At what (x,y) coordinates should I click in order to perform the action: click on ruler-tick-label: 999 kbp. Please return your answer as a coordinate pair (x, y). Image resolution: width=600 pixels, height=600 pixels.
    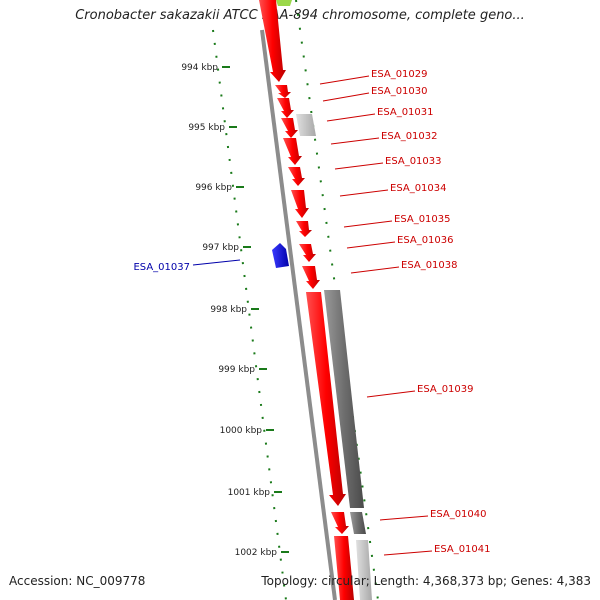
    Looking at the image, I should click on (236, 370).